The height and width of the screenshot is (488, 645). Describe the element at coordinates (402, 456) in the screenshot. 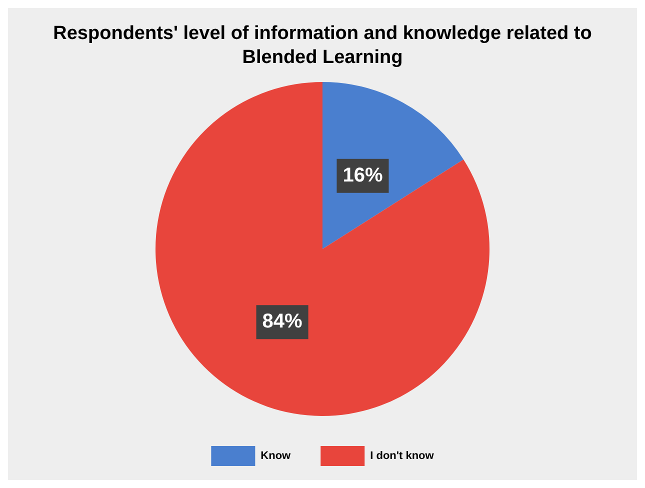

I see `legend-label: I don't know` at that location.